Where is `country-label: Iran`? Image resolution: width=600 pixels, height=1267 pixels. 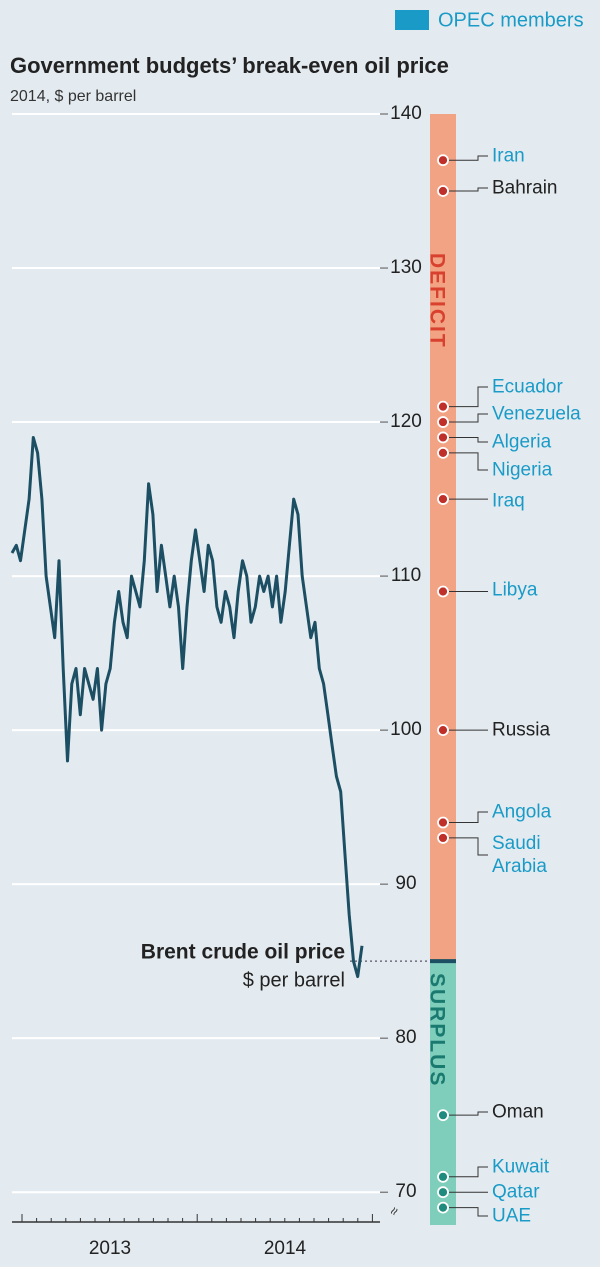
country-label: Iran is located at coordinates (508, 156).